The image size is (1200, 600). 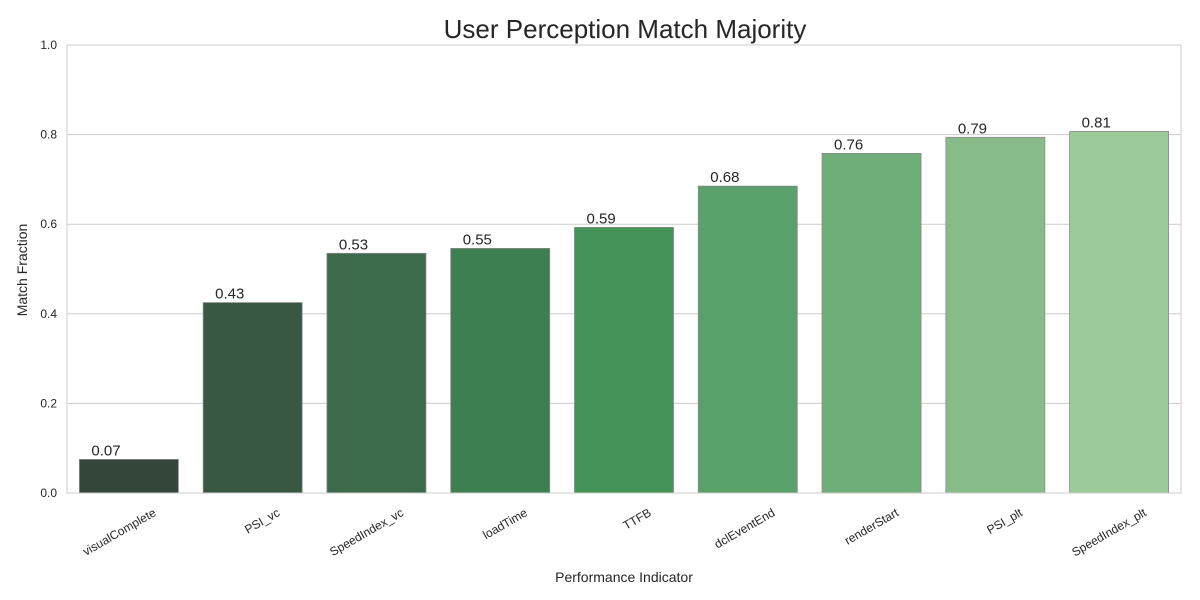 I want to click on data-label: 0.53, so click(x=353, y=244).